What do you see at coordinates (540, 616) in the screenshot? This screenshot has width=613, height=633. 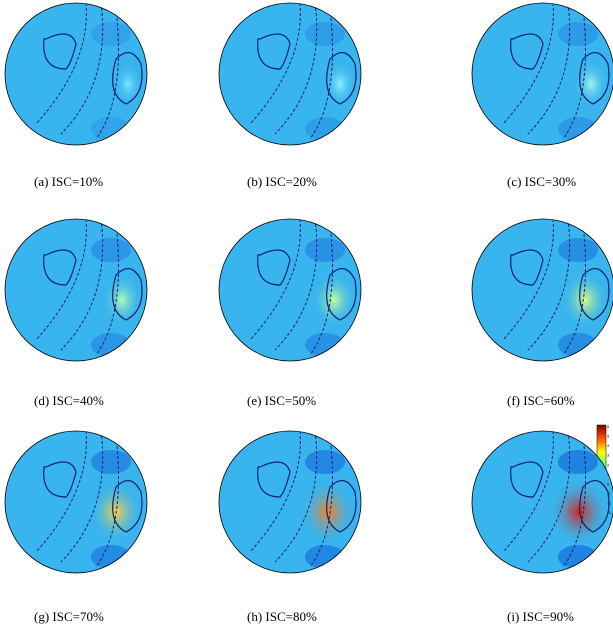 I see `caption: (i) ISC=90%` at bounding box center [540, 616].